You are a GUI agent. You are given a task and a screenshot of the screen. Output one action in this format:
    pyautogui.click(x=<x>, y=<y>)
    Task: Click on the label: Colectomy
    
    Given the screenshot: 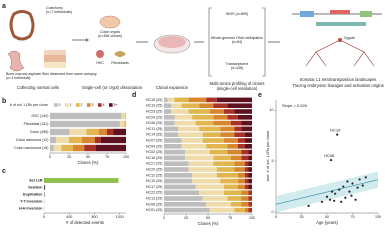 What is the action you would take?
    pyautogui.click(x=54, y=8)
    